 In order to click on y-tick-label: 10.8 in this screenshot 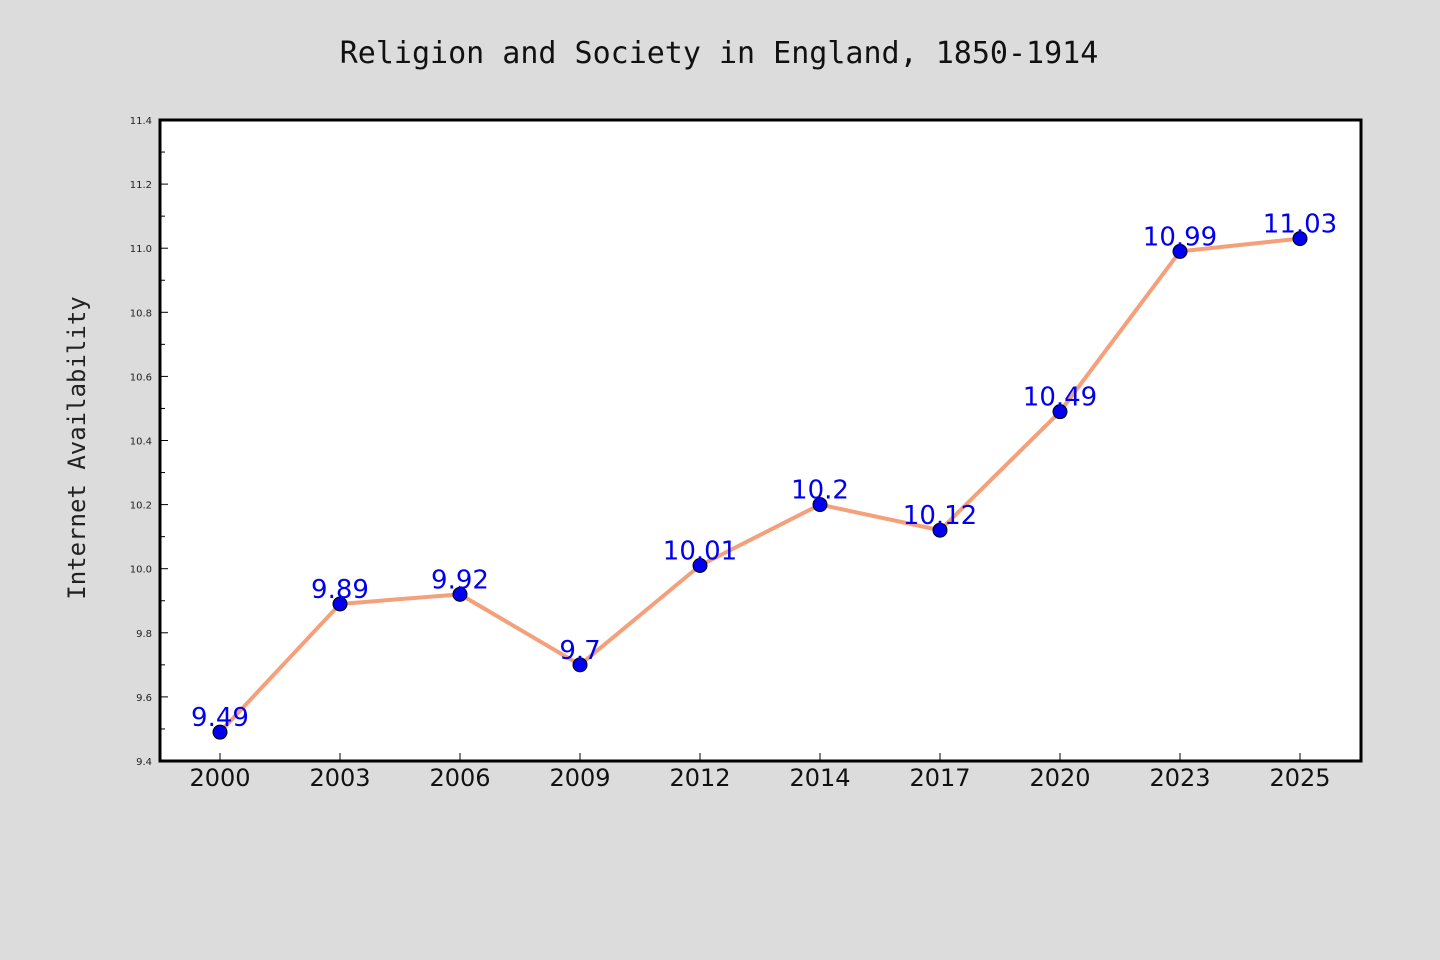, I will do `click(141, 313)`.